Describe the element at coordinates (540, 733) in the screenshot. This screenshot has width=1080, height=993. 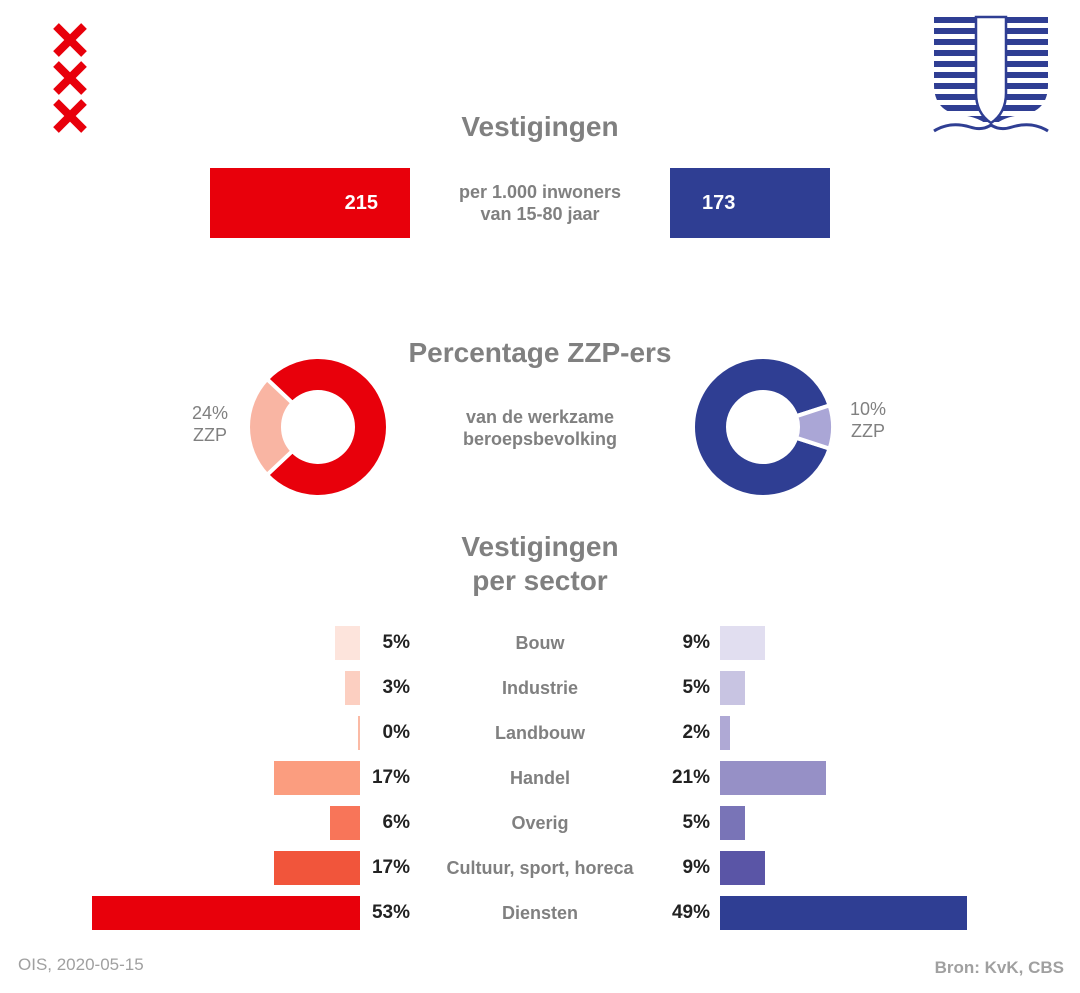
I see `sector-category-label: Landbouw` at that location.